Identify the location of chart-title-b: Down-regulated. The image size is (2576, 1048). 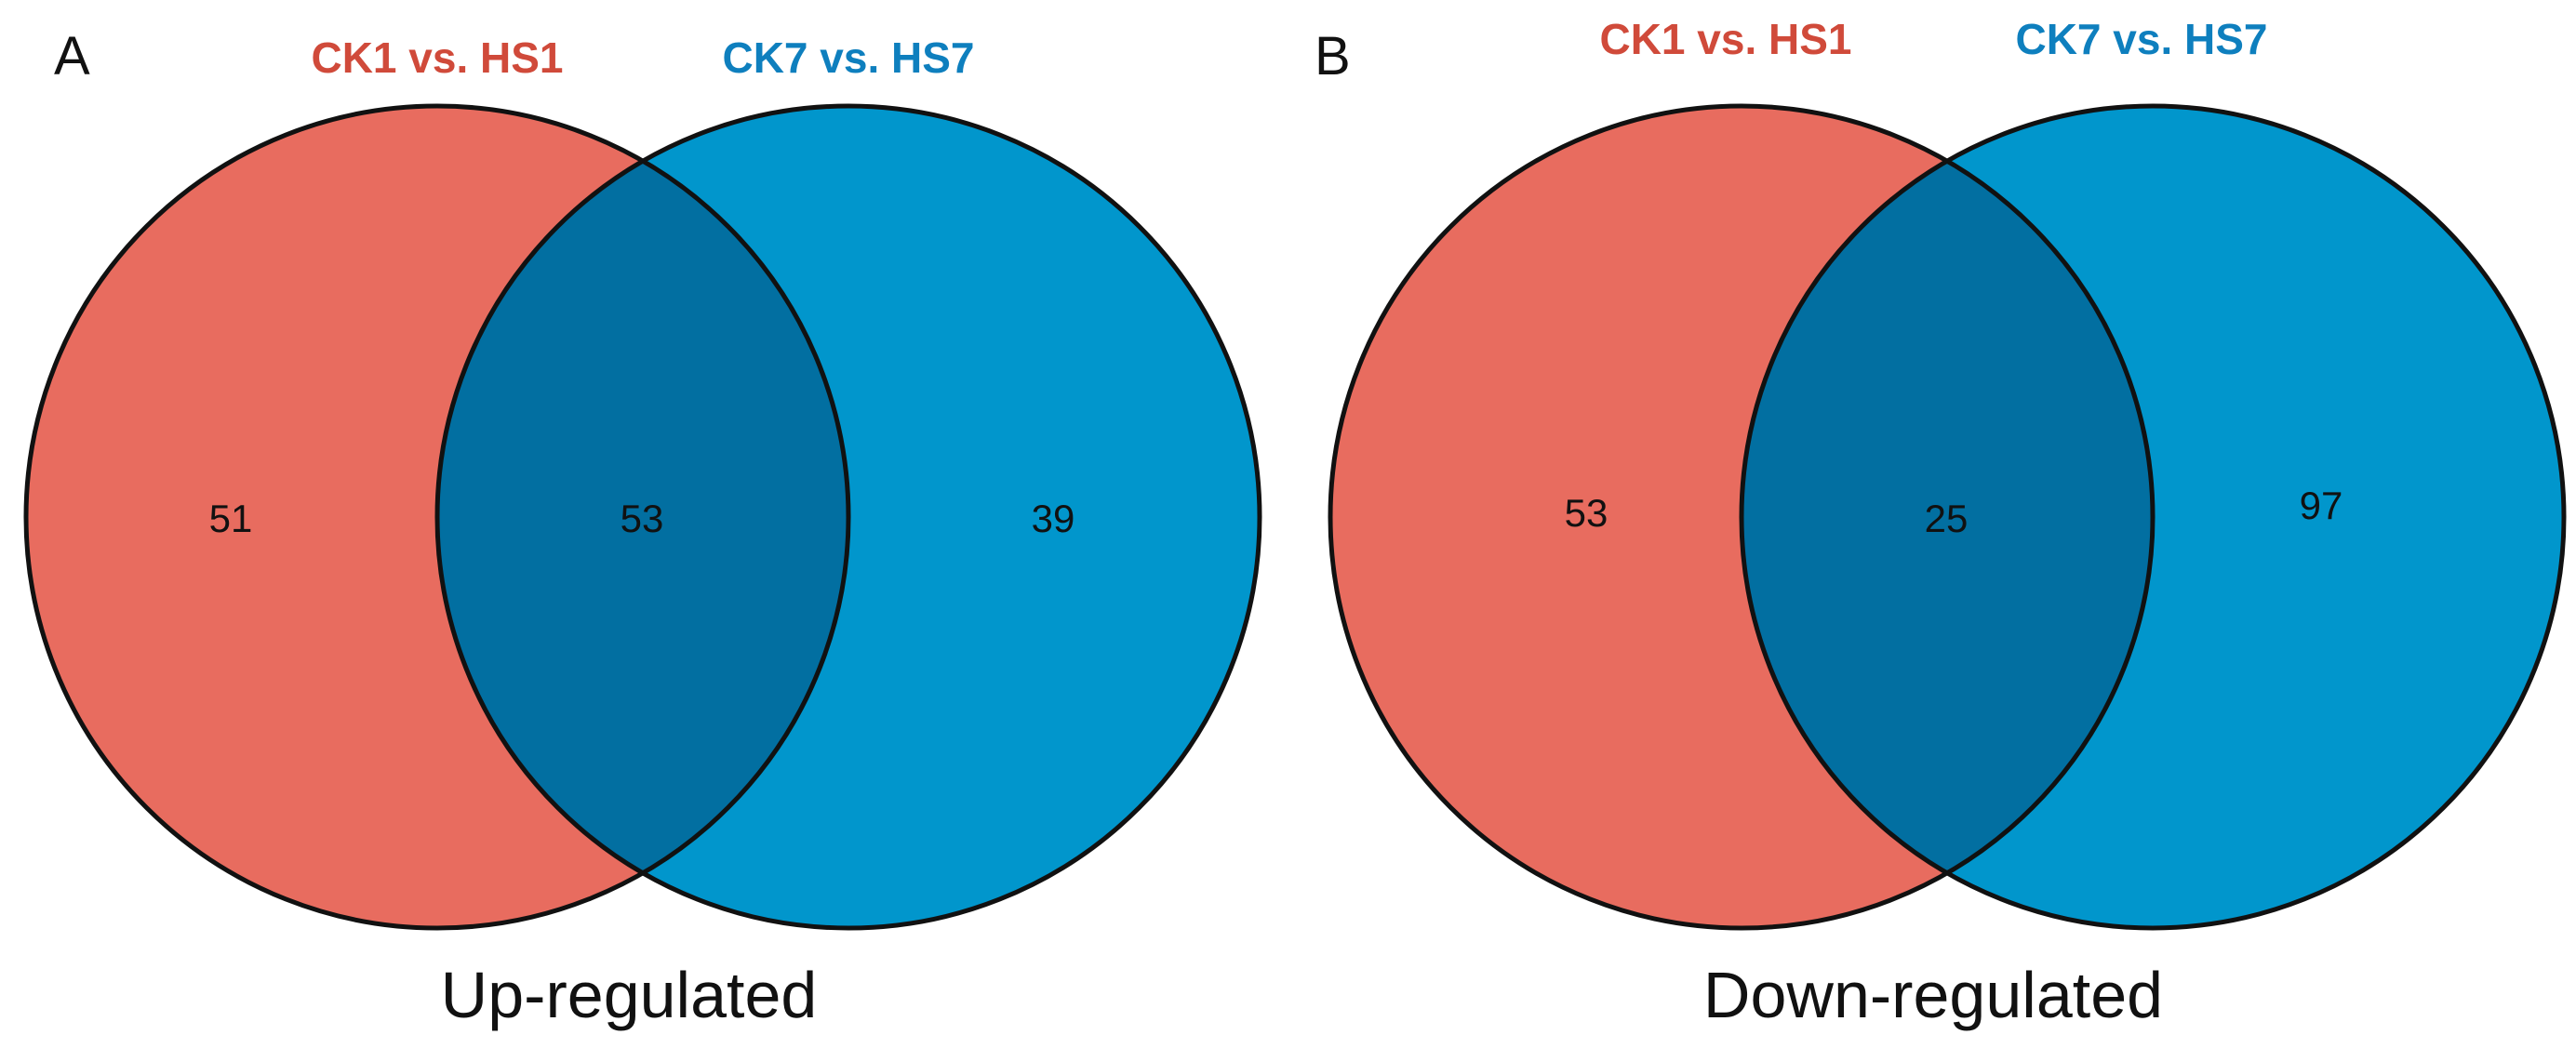
(1933, 995).